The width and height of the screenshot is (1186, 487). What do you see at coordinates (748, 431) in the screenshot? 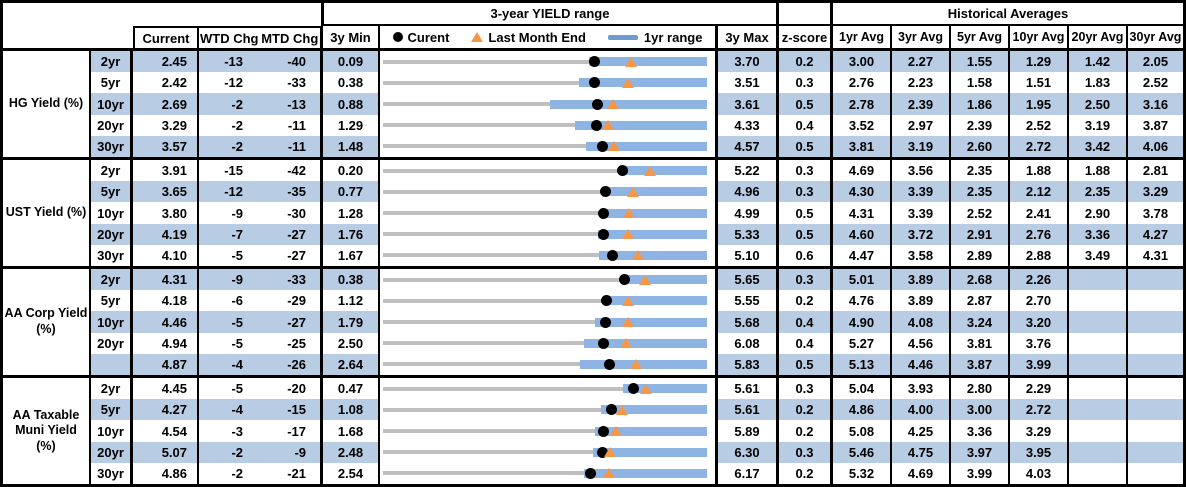
I see `y3-max-value: 5.89` at bounding box center [748, 431].